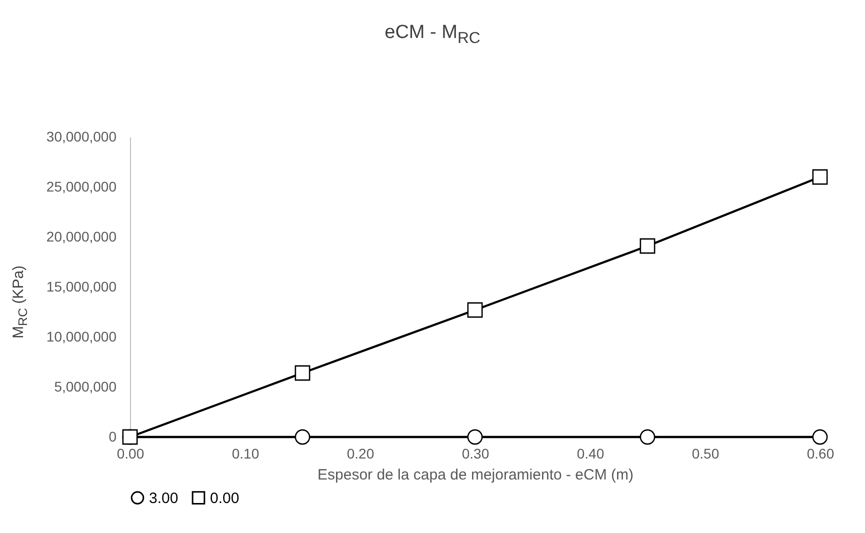 This screenshot has height=533, width=865. What do you see at coordinates (706, 454) in the screenshot?
I see `x-tick-label: 0.50` at bounding box center [706, 454].